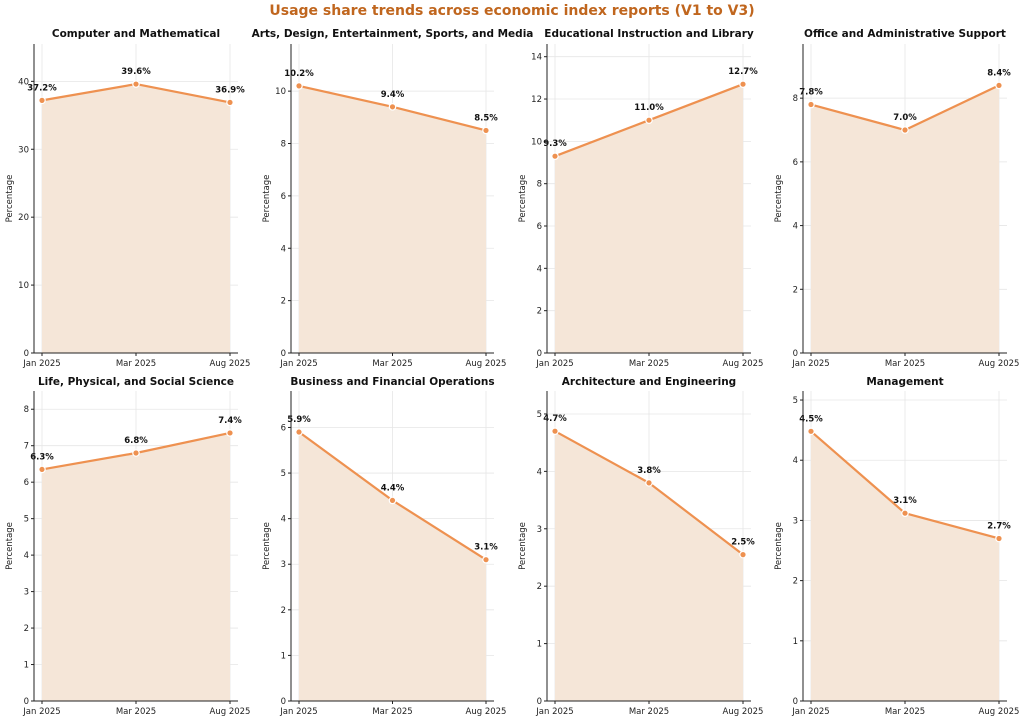 The image size is (1024, 722). I want to click on panel-title: Management, so click(904, 382).